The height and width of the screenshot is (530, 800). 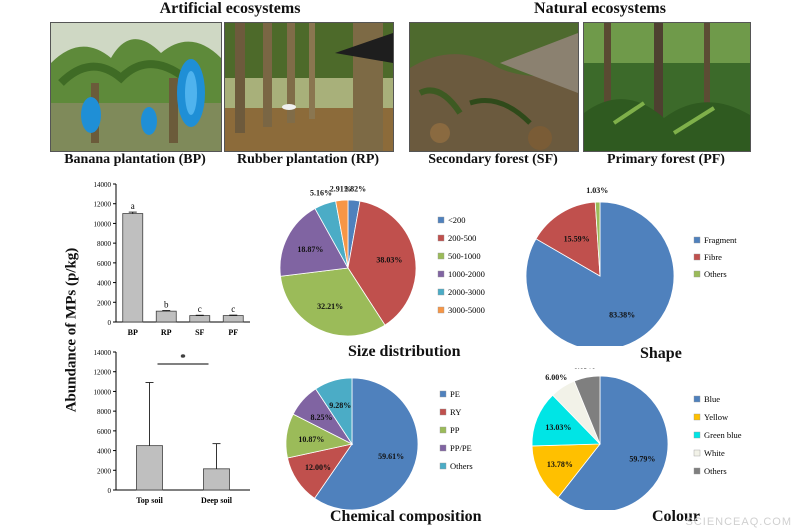 What do you see at coordinates (455, 412) in the screenshot?
I see `legend-label: RY` at bounding box center [455, 412].